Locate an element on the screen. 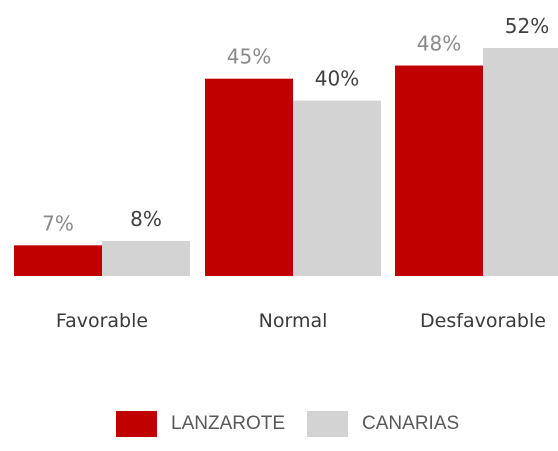 The height and width of the screenshot is (451, 558). legend-swatch-canarias is located at coordinates (328, 424).